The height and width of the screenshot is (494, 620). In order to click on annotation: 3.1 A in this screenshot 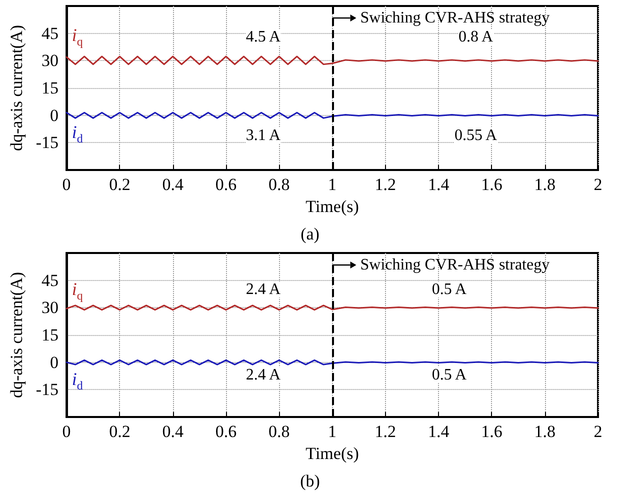, I will do `click(263, 135)`.